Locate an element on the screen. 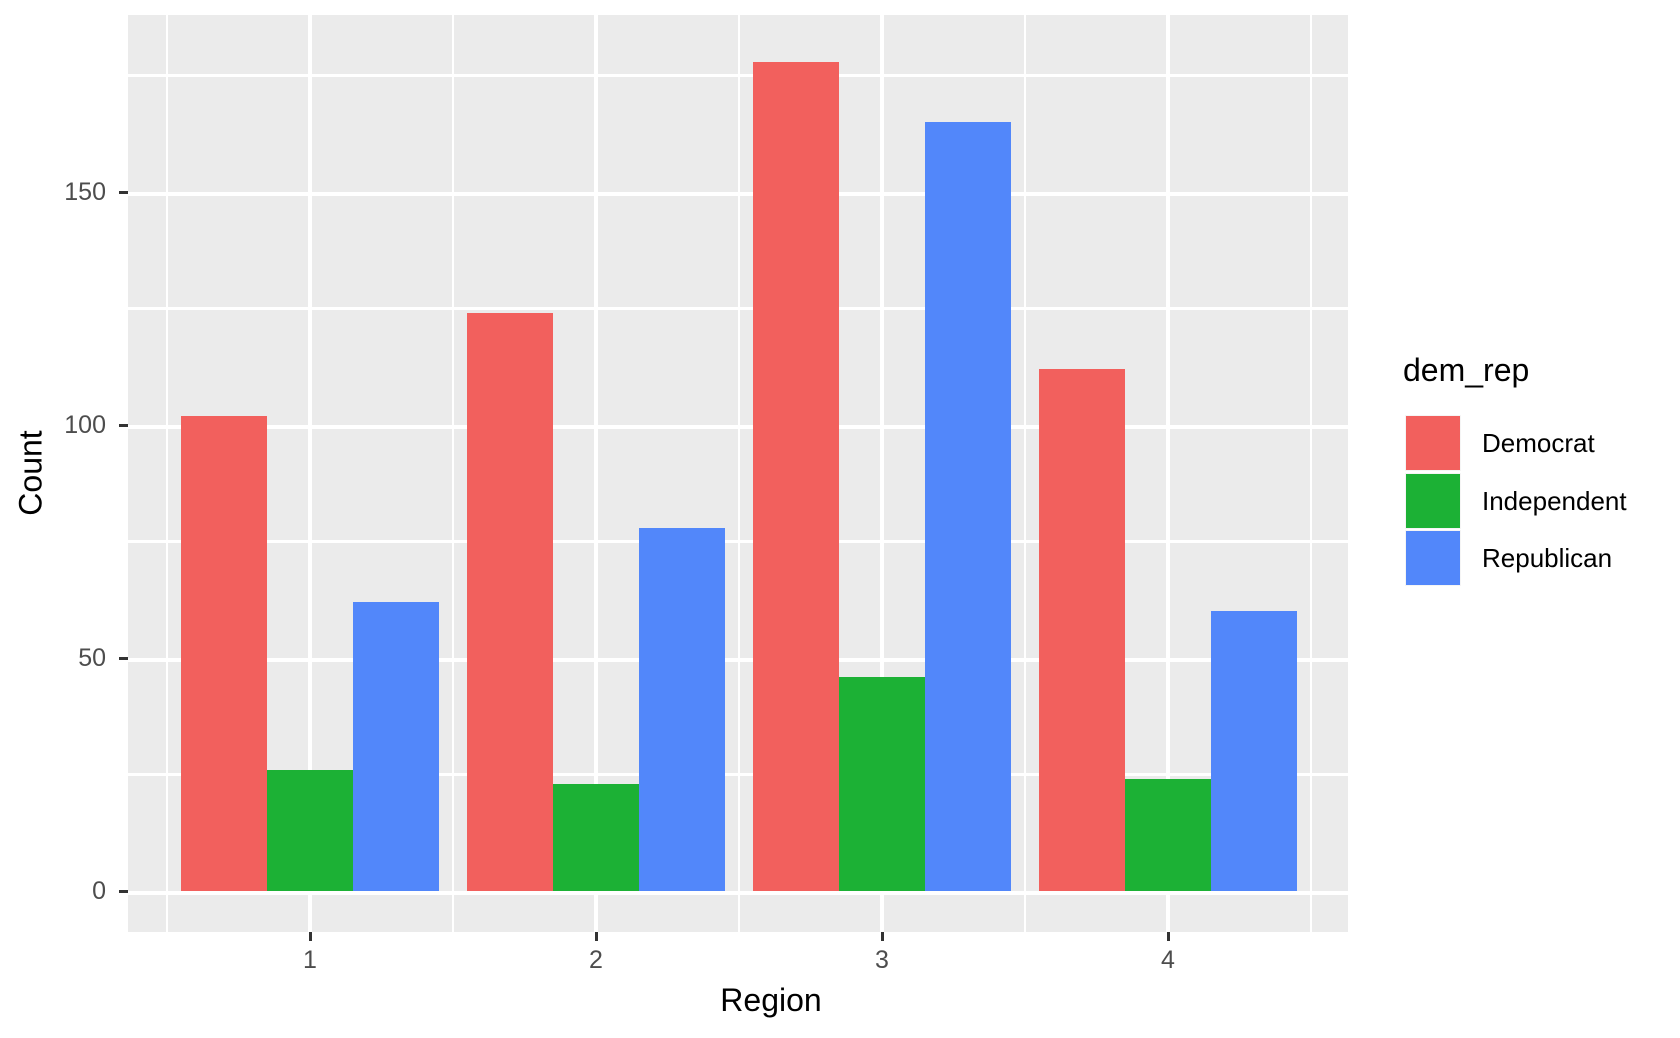  legend-title: dem_rep is located at coordinates (1466, 370).